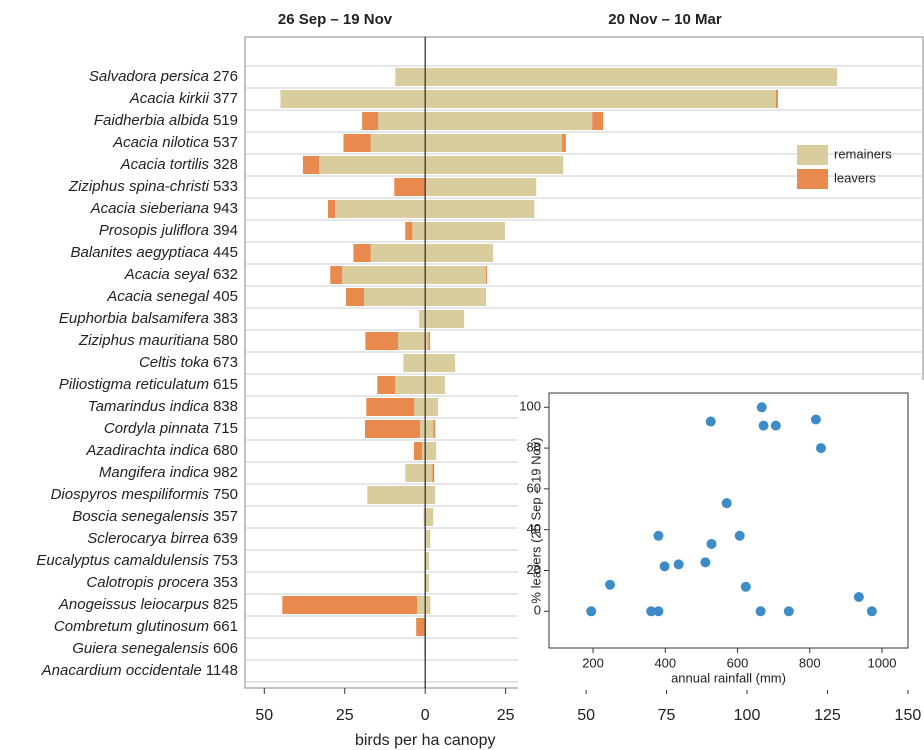  What do you see at coordinates (225, 494) in the screenshot?
I see `rainfall: 750` at bounding box center [225, 494].